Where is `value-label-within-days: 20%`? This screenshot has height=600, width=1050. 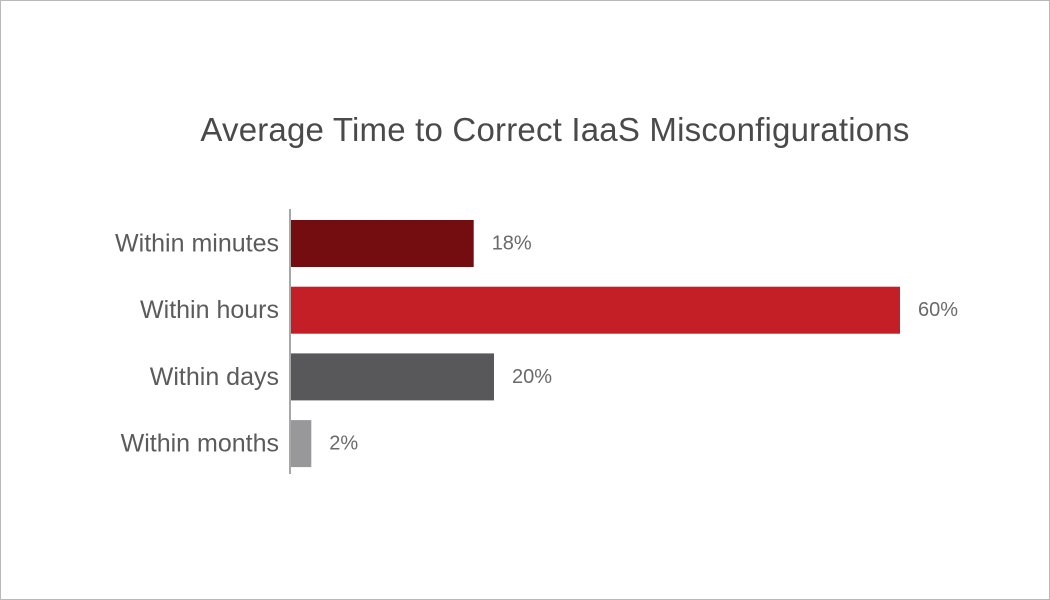 value-label-within-days: 20% is located at coordinates (532, 377).